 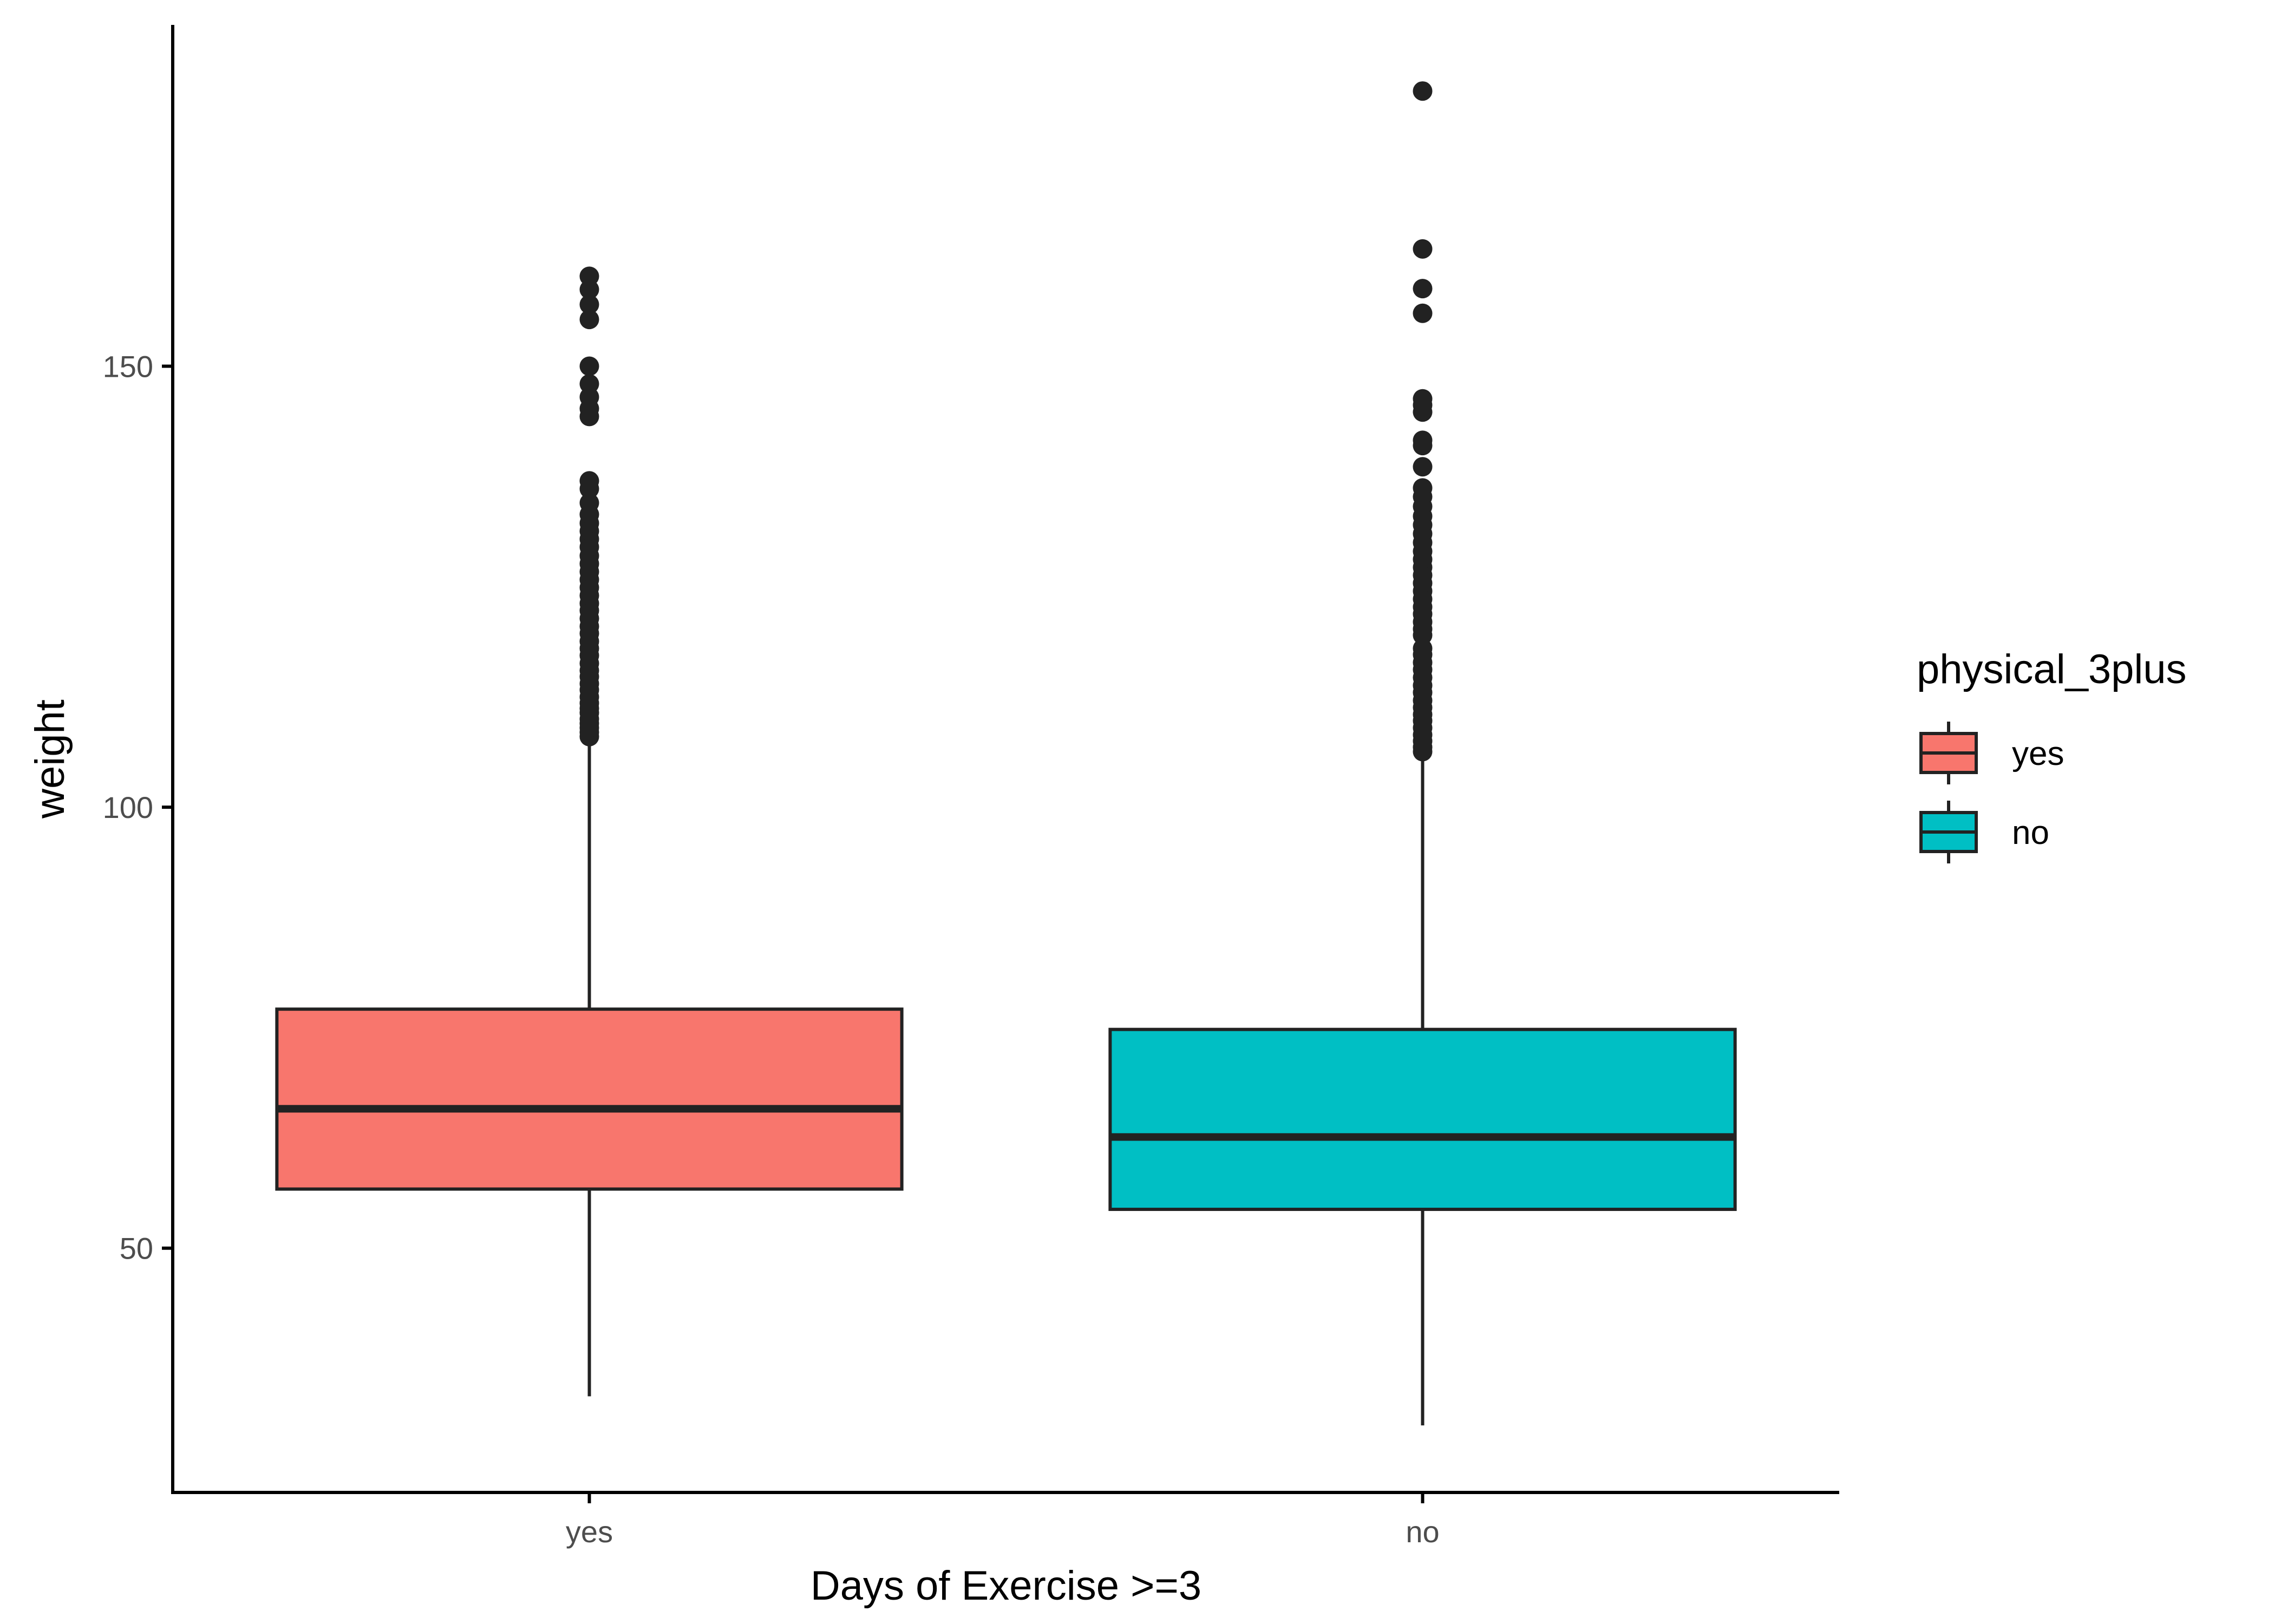 What do you see at coordinates (128, 807) in the screenshot?
I see `y-tick-label: 100` at bounding box center [128, 807].